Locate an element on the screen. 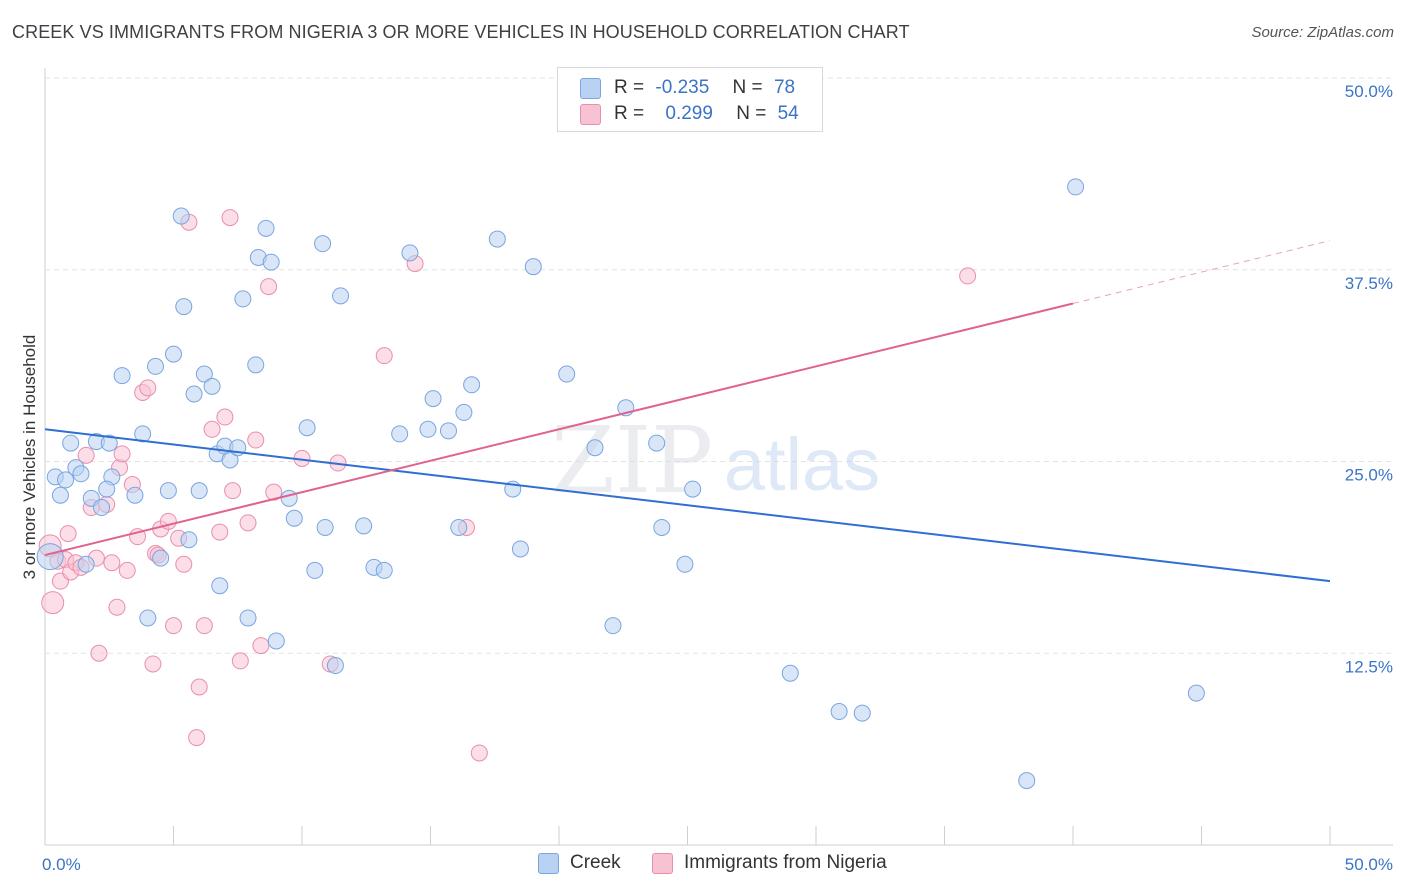  y-tick-labels: 12.5% 25.0% 37.5% 50.0% is located at coordinates (1369, 379).